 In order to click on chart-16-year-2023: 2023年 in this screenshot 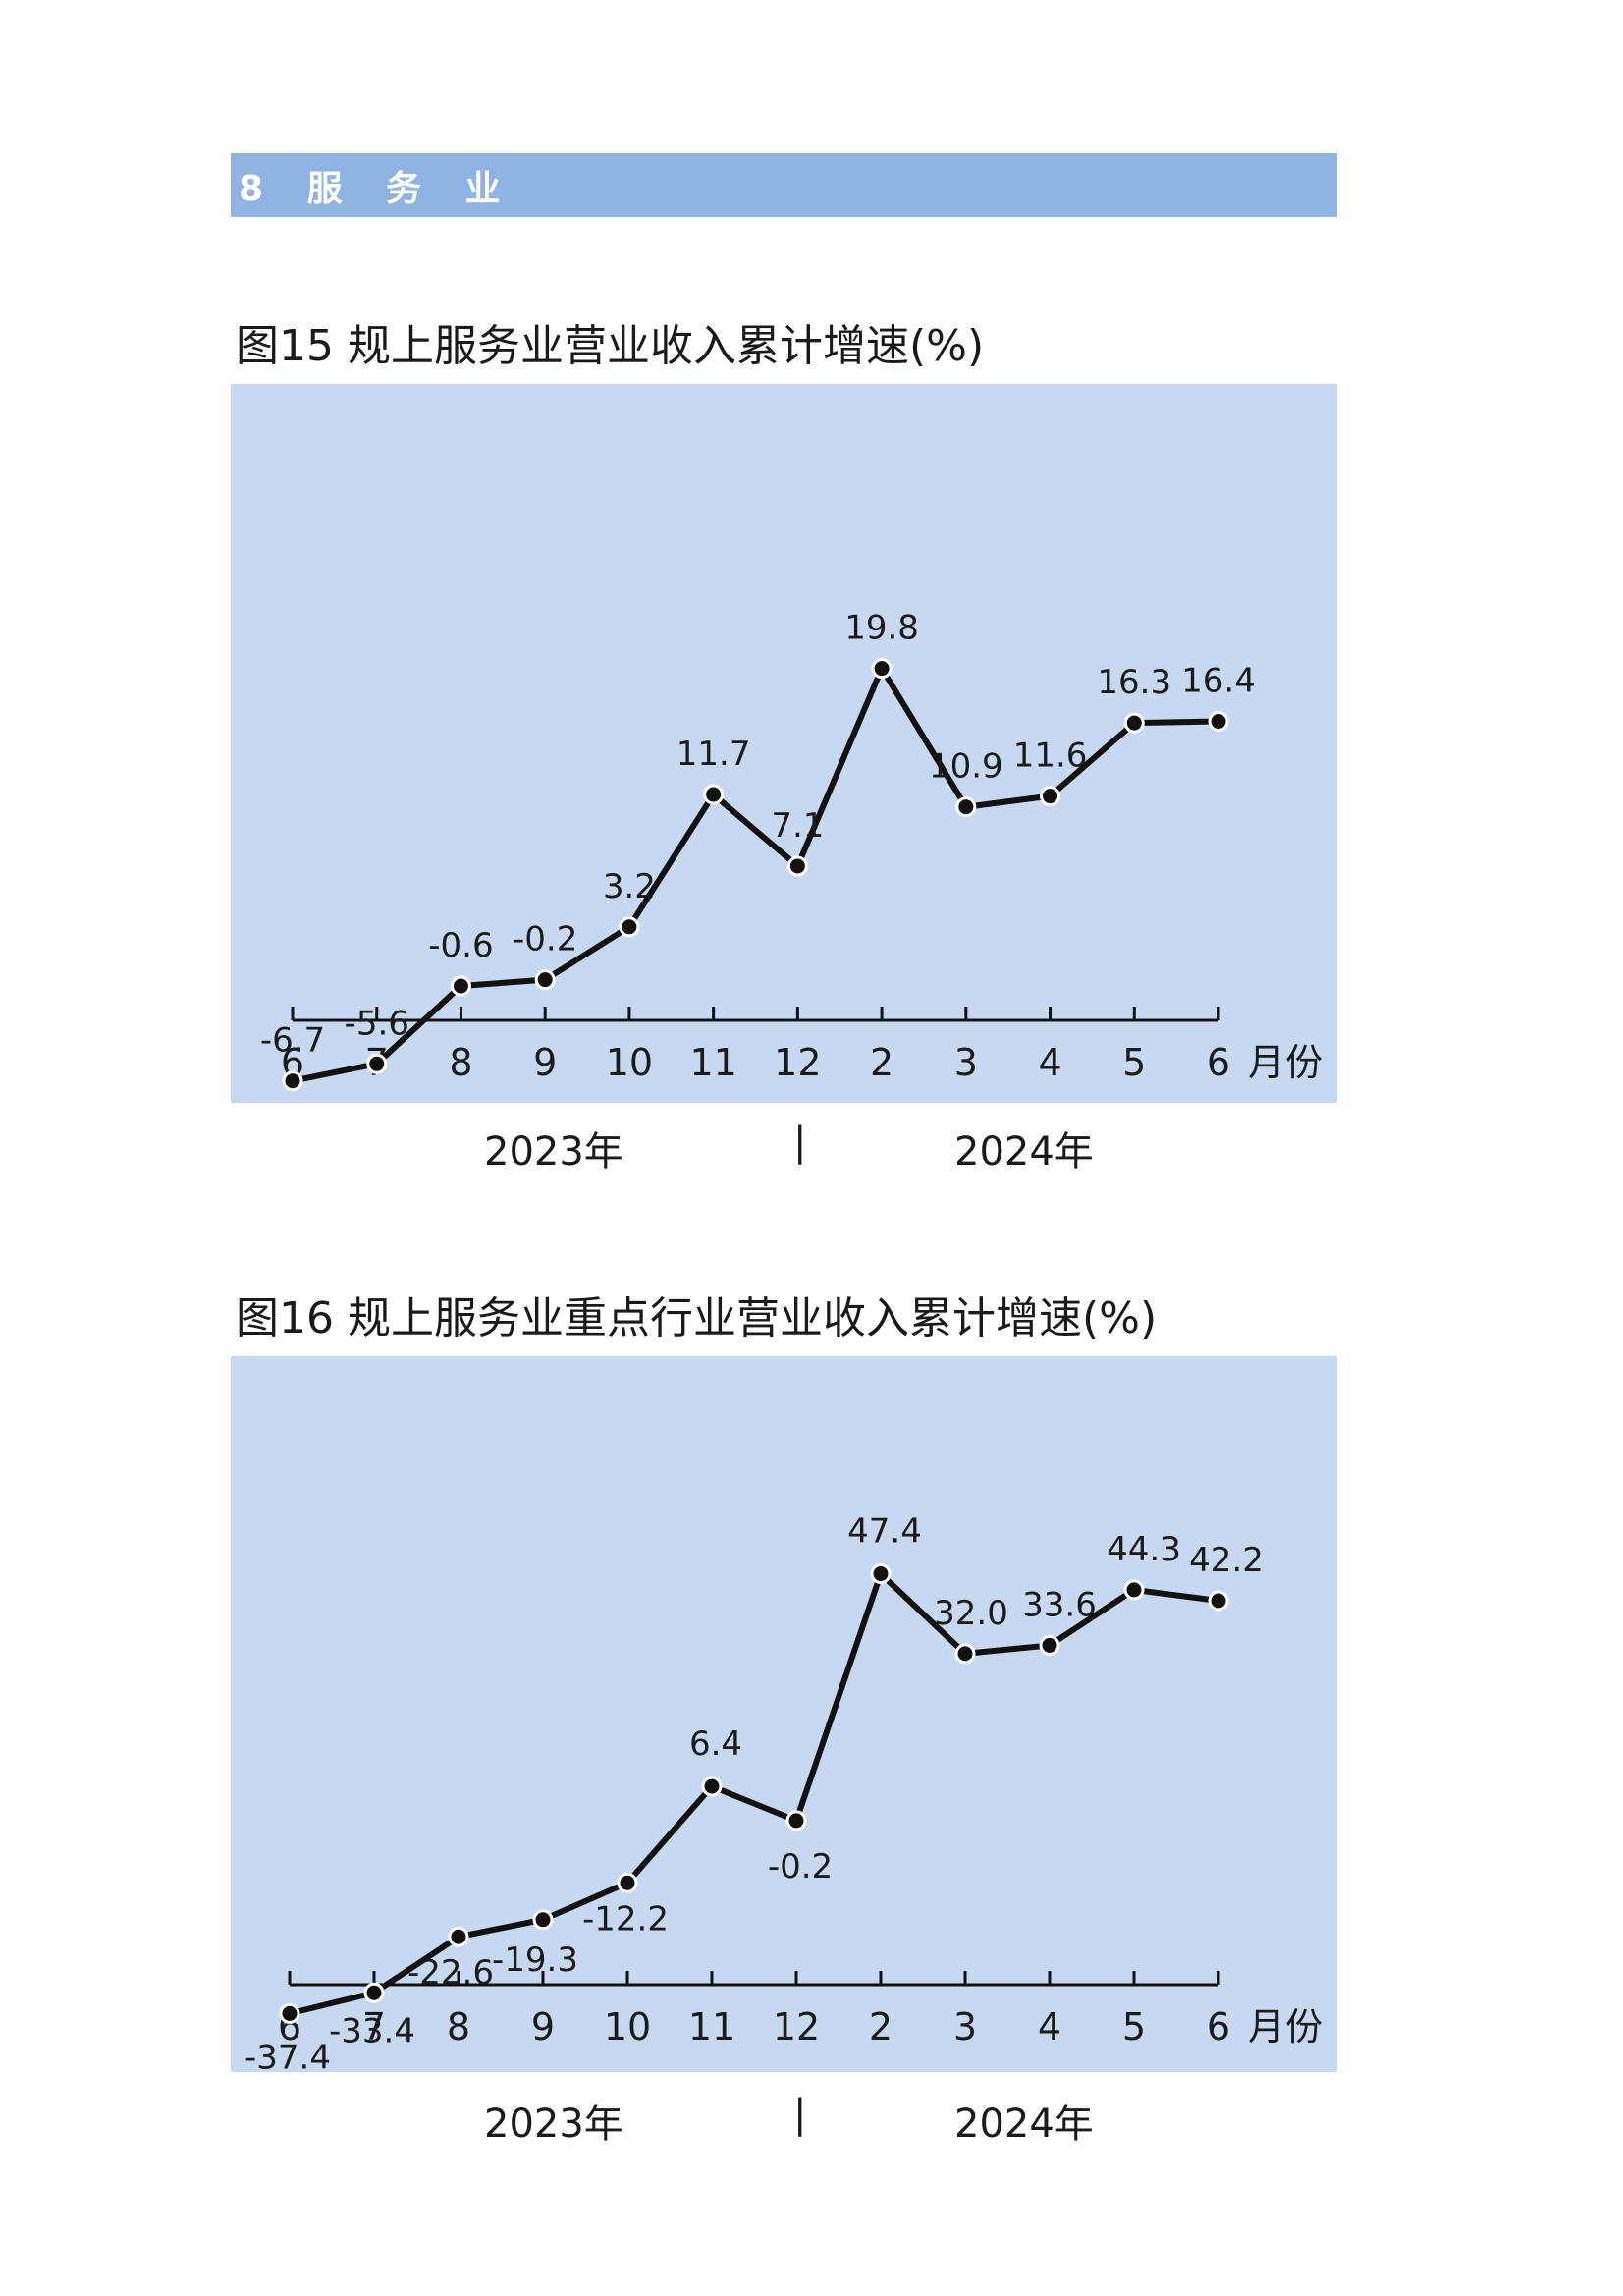, I will do `click(554, 2124)`.